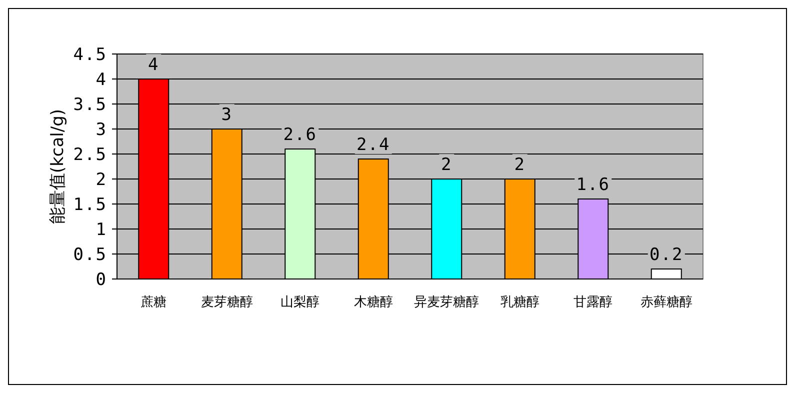 The height and width of the screenshot is (394, 795). Describe the element at coordinates (226, 302) in the screenshot. I see `x-tick-label: 麦芽糖醇` at that location.